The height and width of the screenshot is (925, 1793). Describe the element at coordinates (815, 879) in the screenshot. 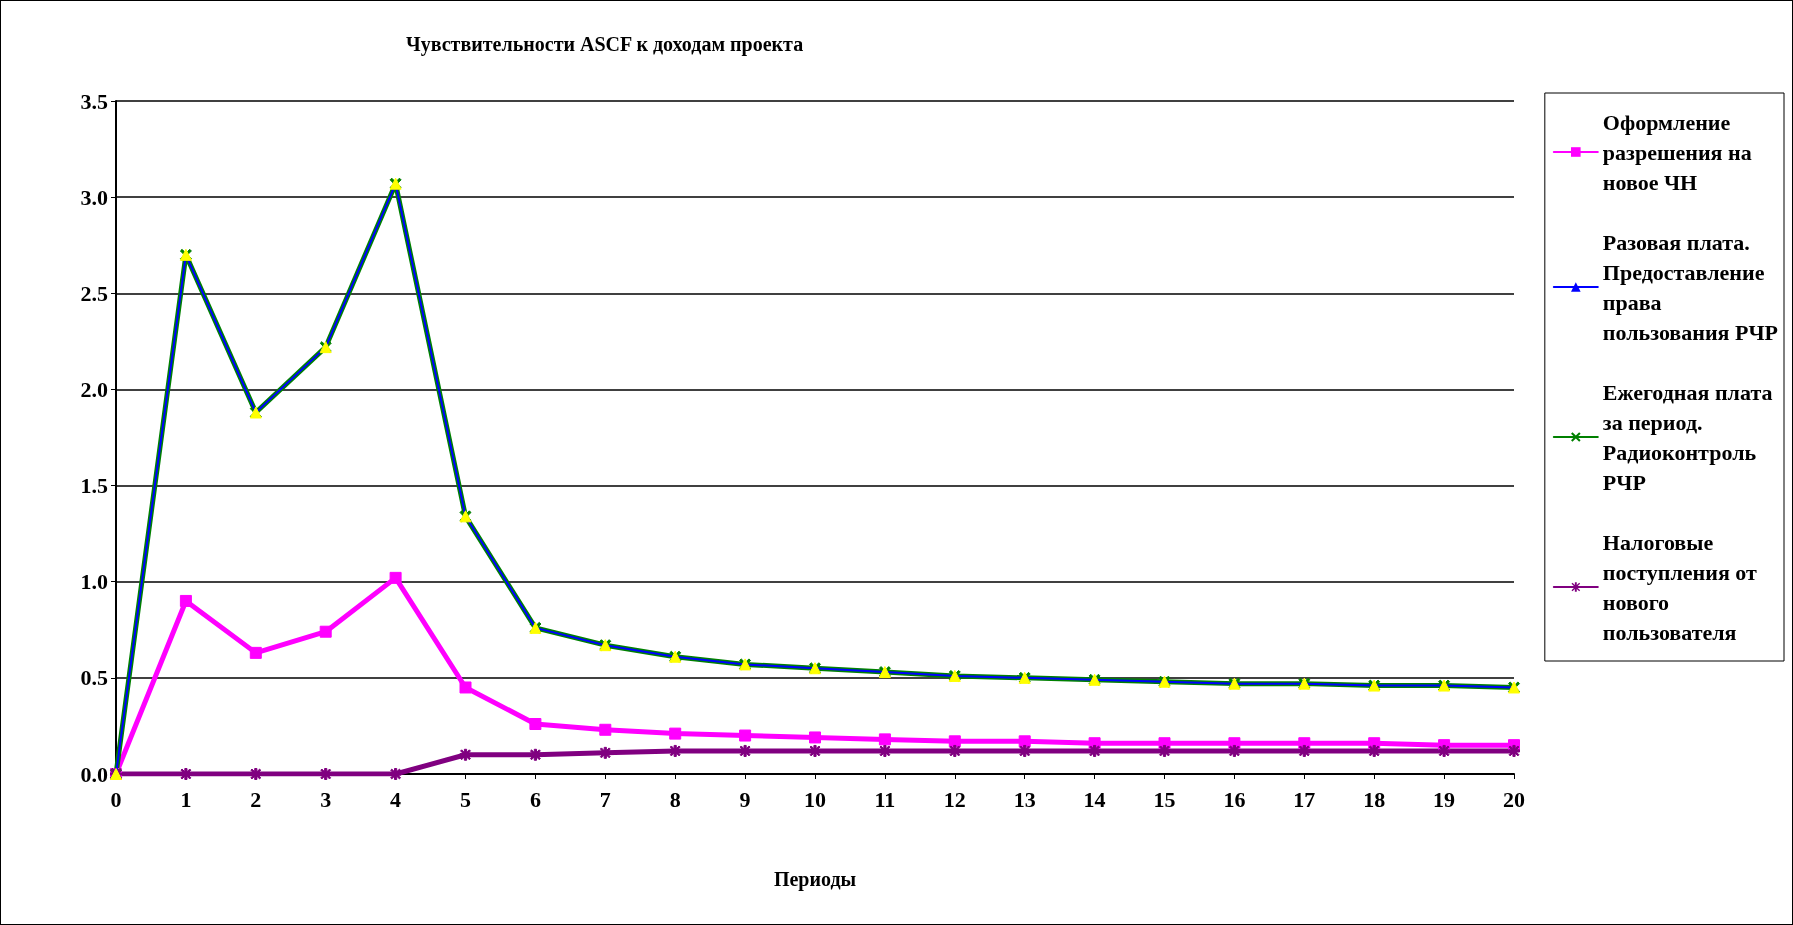

I see `x-axis-title: Периоды` at that location.